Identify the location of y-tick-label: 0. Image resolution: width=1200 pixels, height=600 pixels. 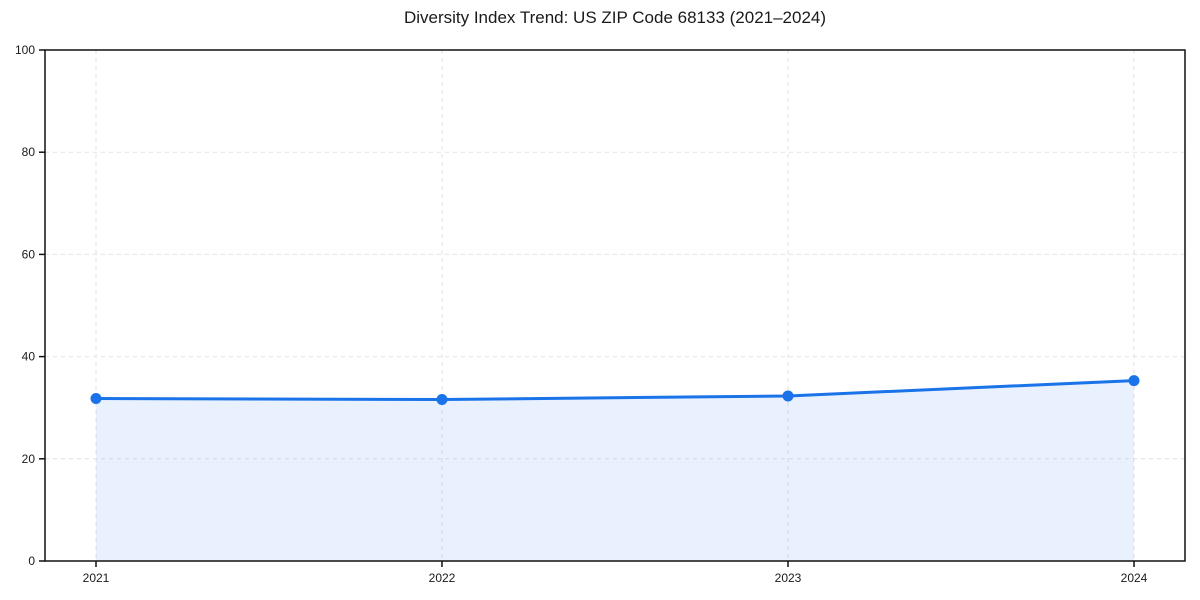
(31, 561).